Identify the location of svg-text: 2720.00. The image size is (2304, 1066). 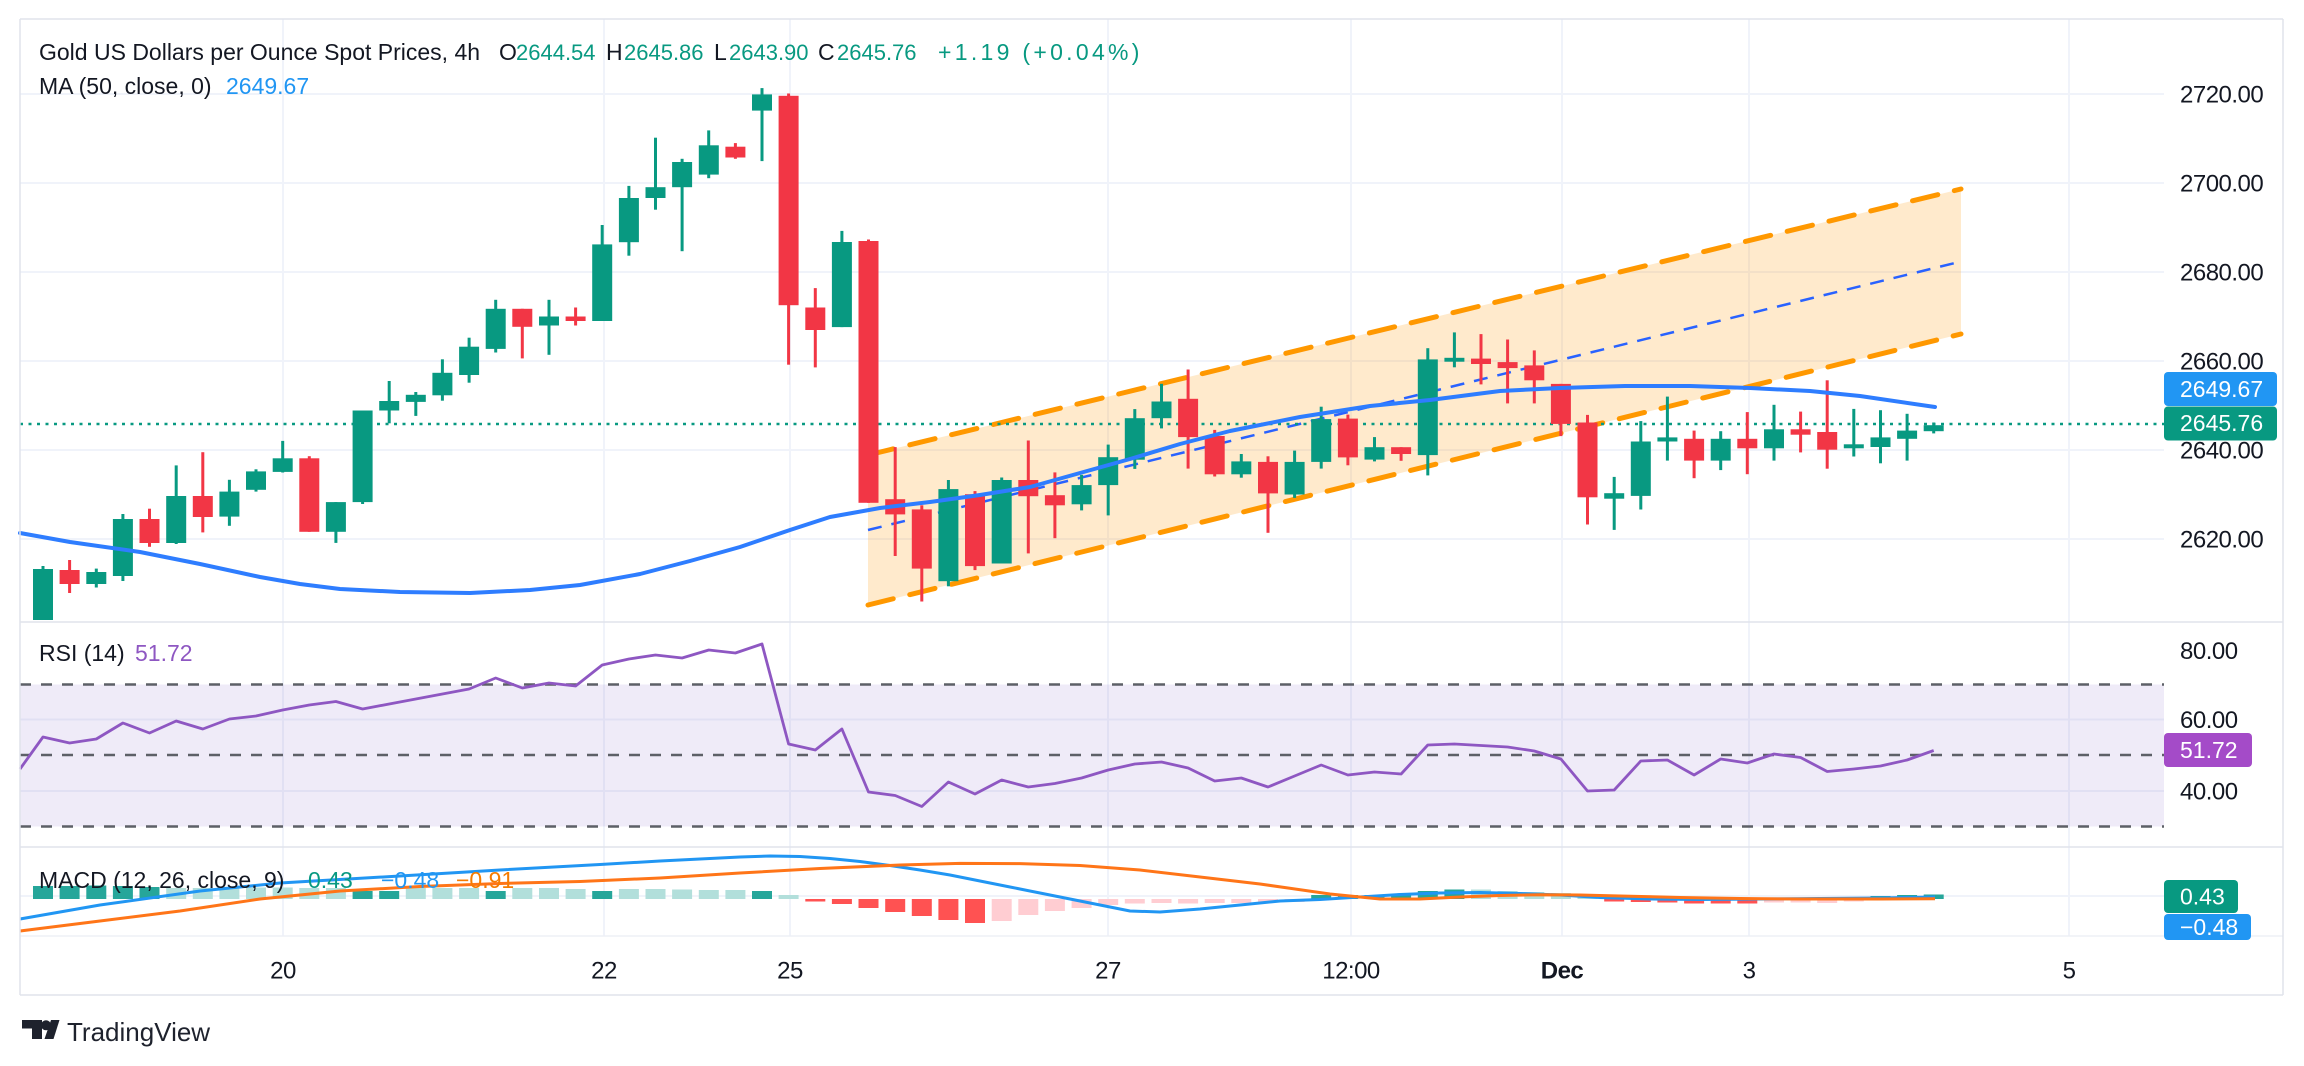
(2221, 95).